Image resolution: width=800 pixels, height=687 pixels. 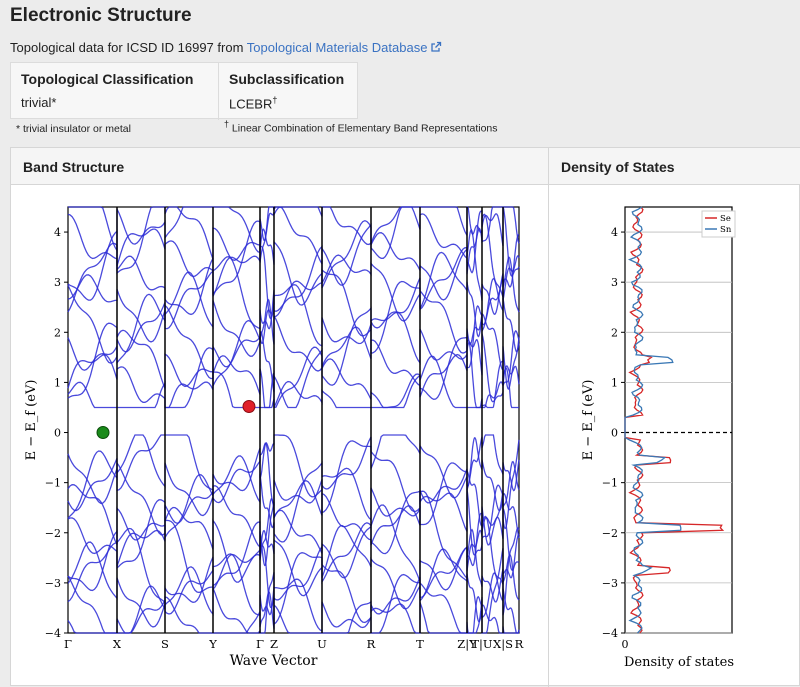 I want to click on legend-box, so click(x=718, y=224).